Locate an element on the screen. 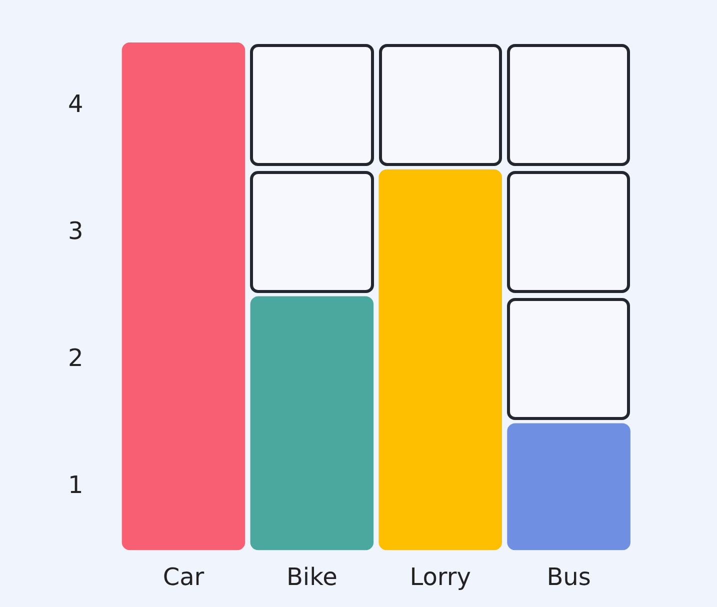 The height and width of the screenshot is (607, 717). x-tick-label: Bike is located at coordinates (312, 576).